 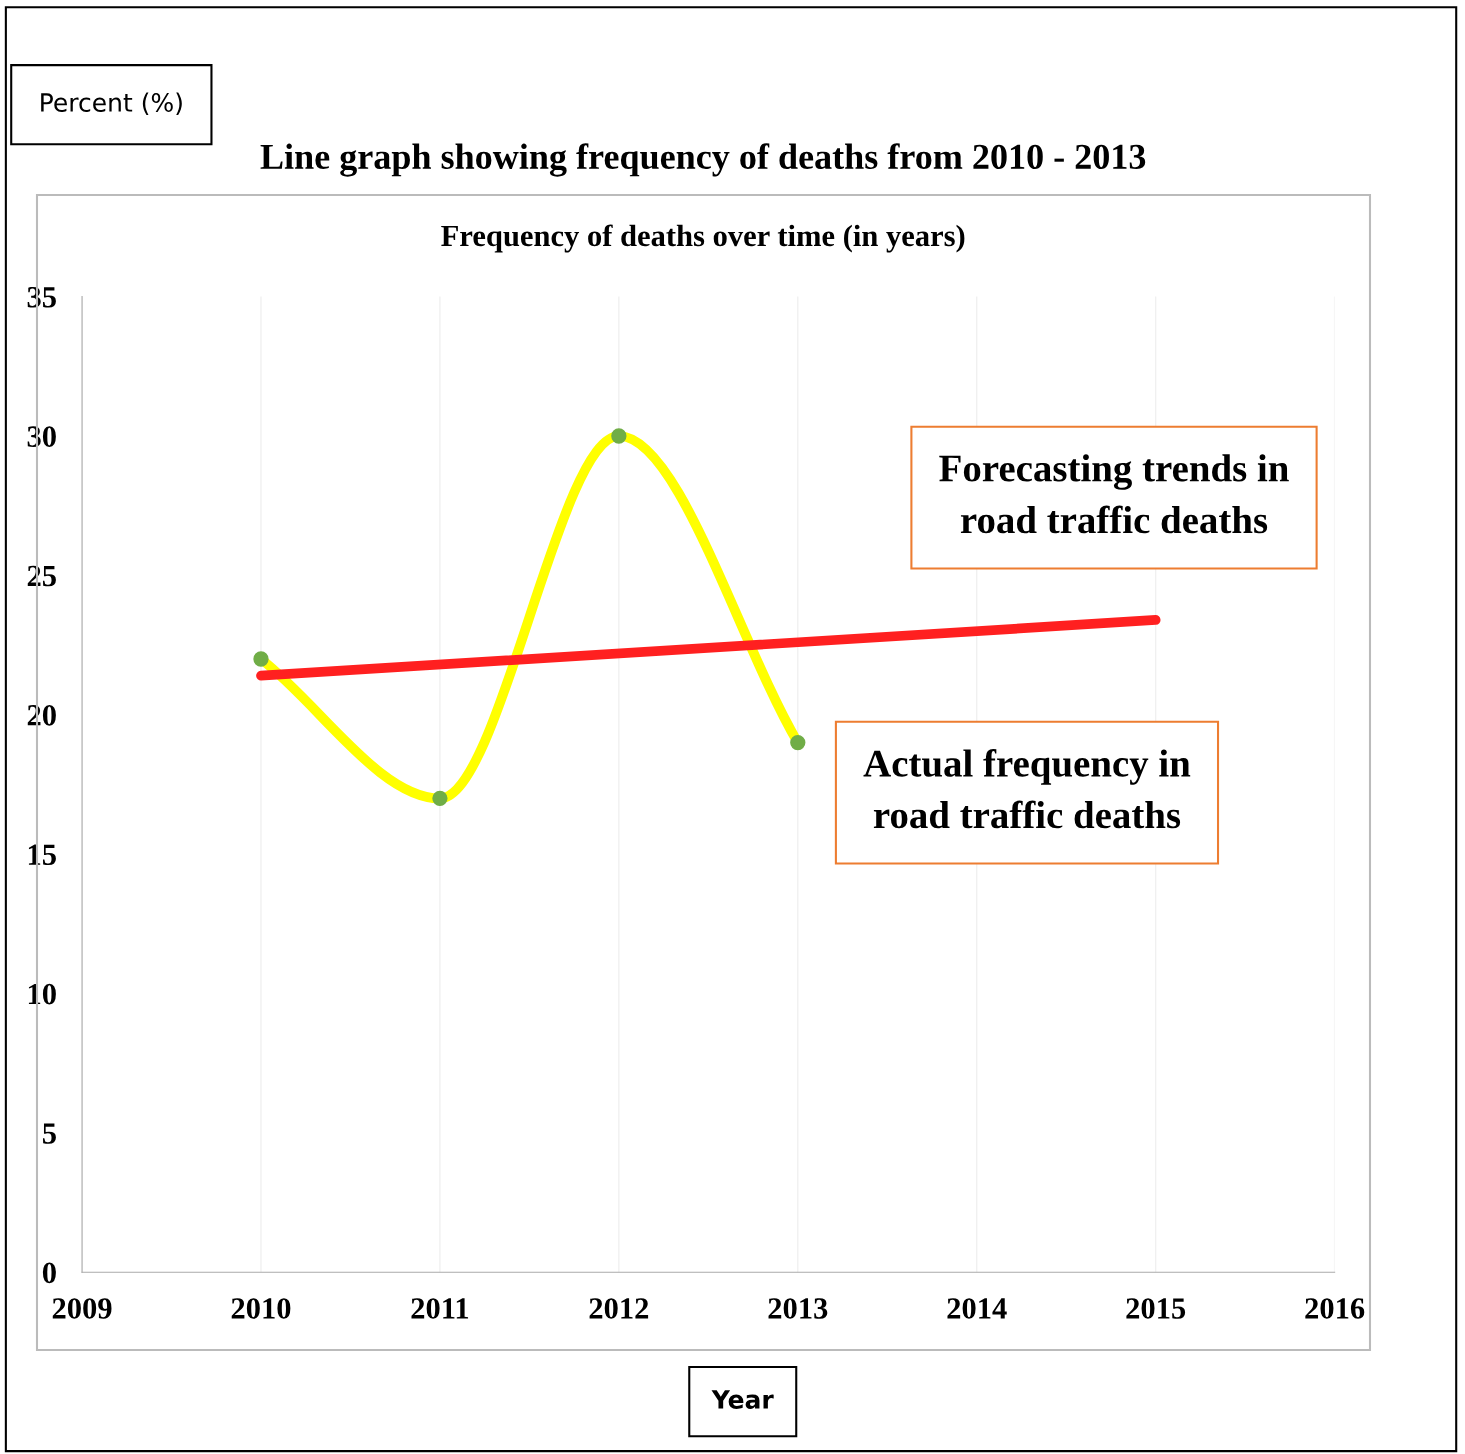 What do you see at coordinates (82, 1308) in the screenshot?
I see `x-tick-label: 2009` at bounding box center [82, 1308].